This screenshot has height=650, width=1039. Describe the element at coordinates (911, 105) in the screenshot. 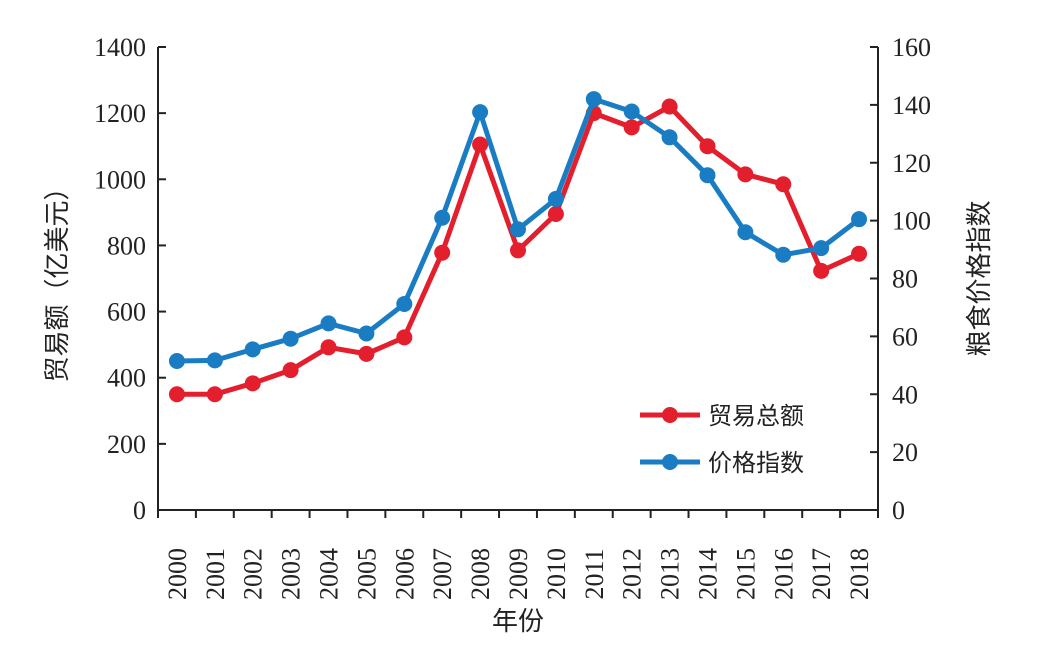

I see `y-right-tick-label: 140` at that location.